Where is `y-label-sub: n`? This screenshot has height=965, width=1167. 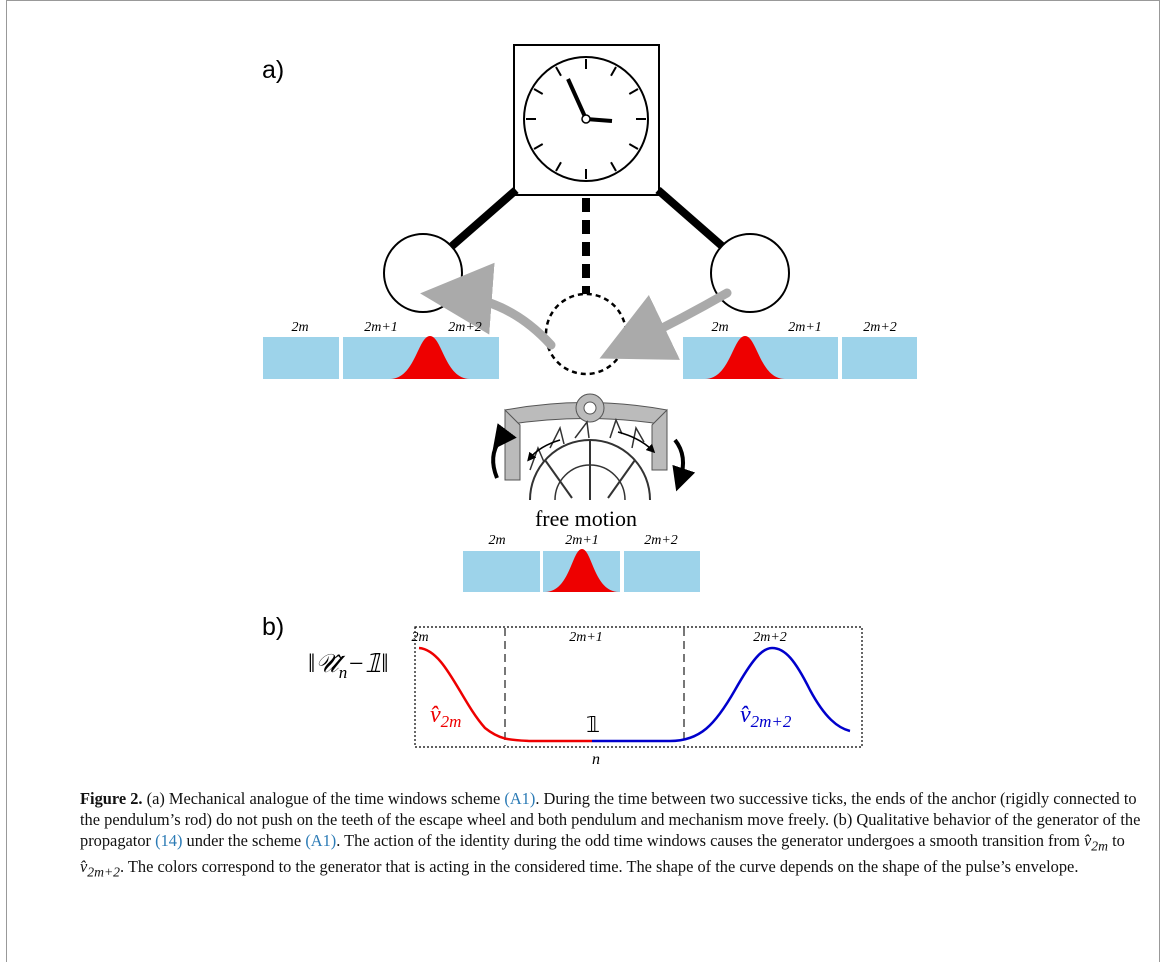
y-label-sub: n is located at coordinates (343, 672).